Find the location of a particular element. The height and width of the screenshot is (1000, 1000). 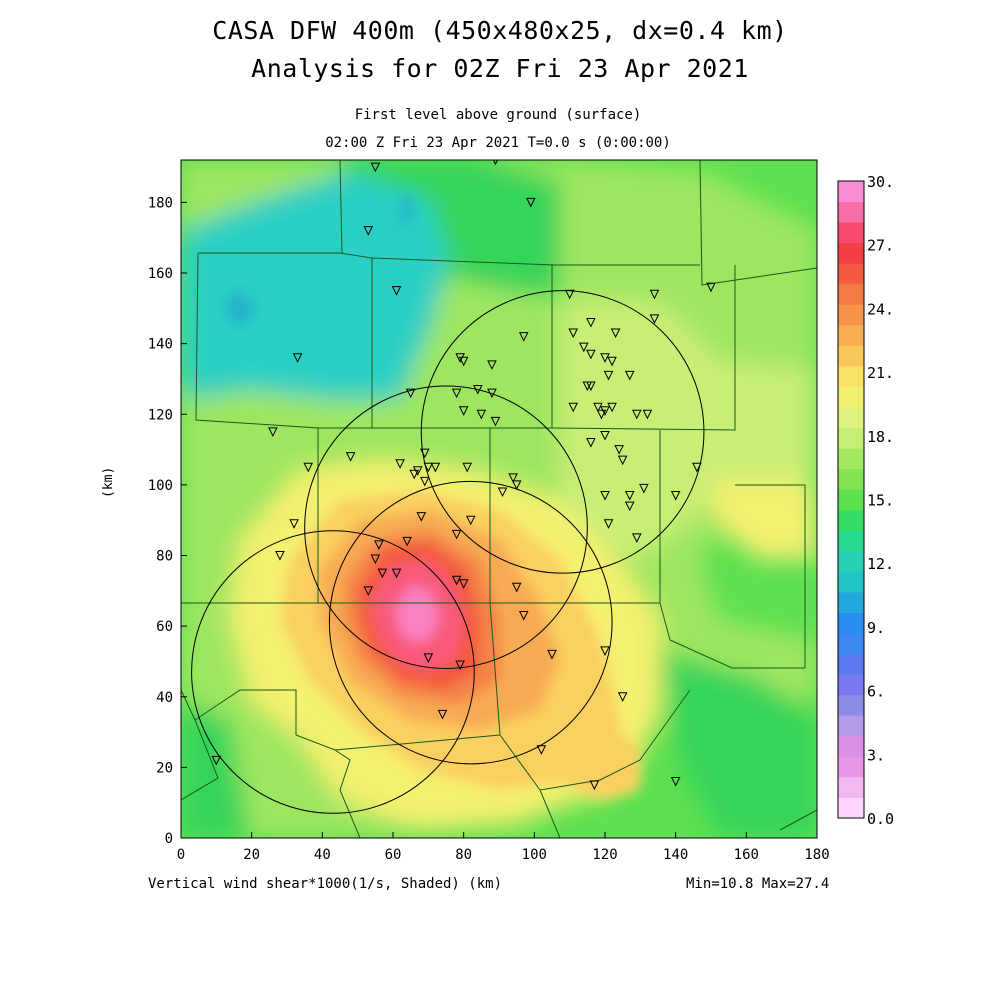

colorbar-label: 18. is located at coordinates (880, 437).